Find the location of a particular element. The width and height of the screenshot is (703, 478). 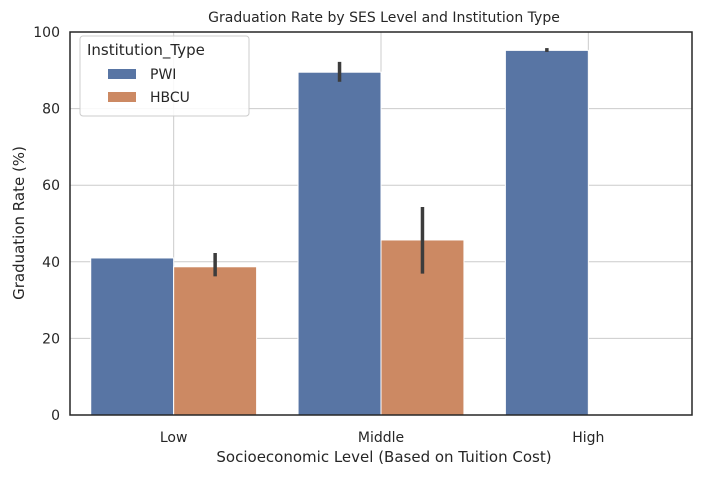

legend-swatch-hbcu is located at coordinates (122, 97).